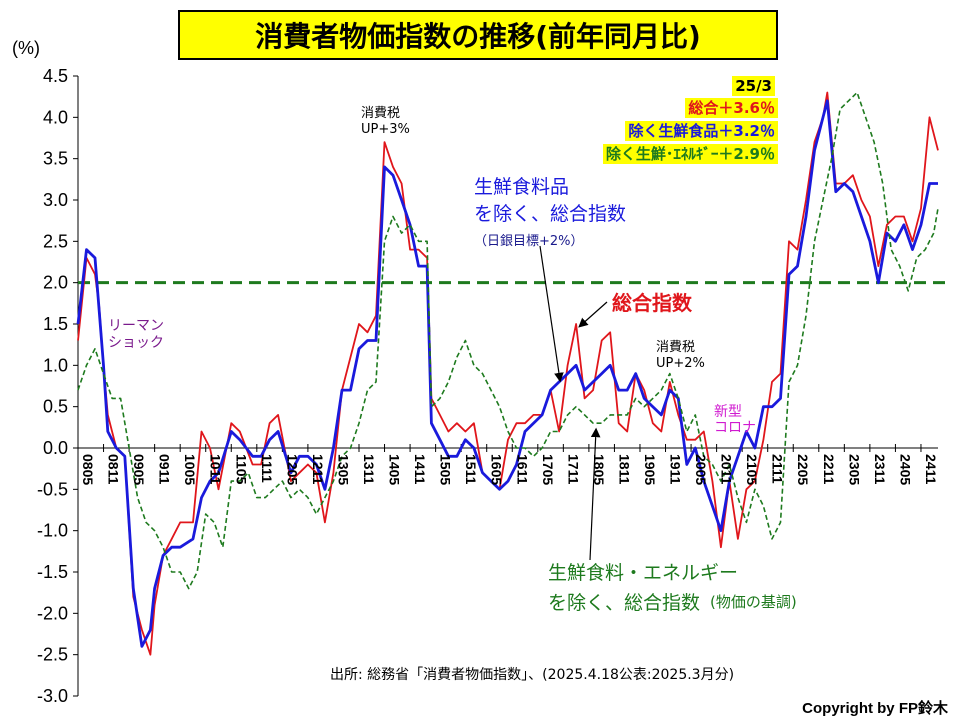 This screenshot has height=720, width=960. I want to click on x-tick-label: 0805, so click(88, 469).